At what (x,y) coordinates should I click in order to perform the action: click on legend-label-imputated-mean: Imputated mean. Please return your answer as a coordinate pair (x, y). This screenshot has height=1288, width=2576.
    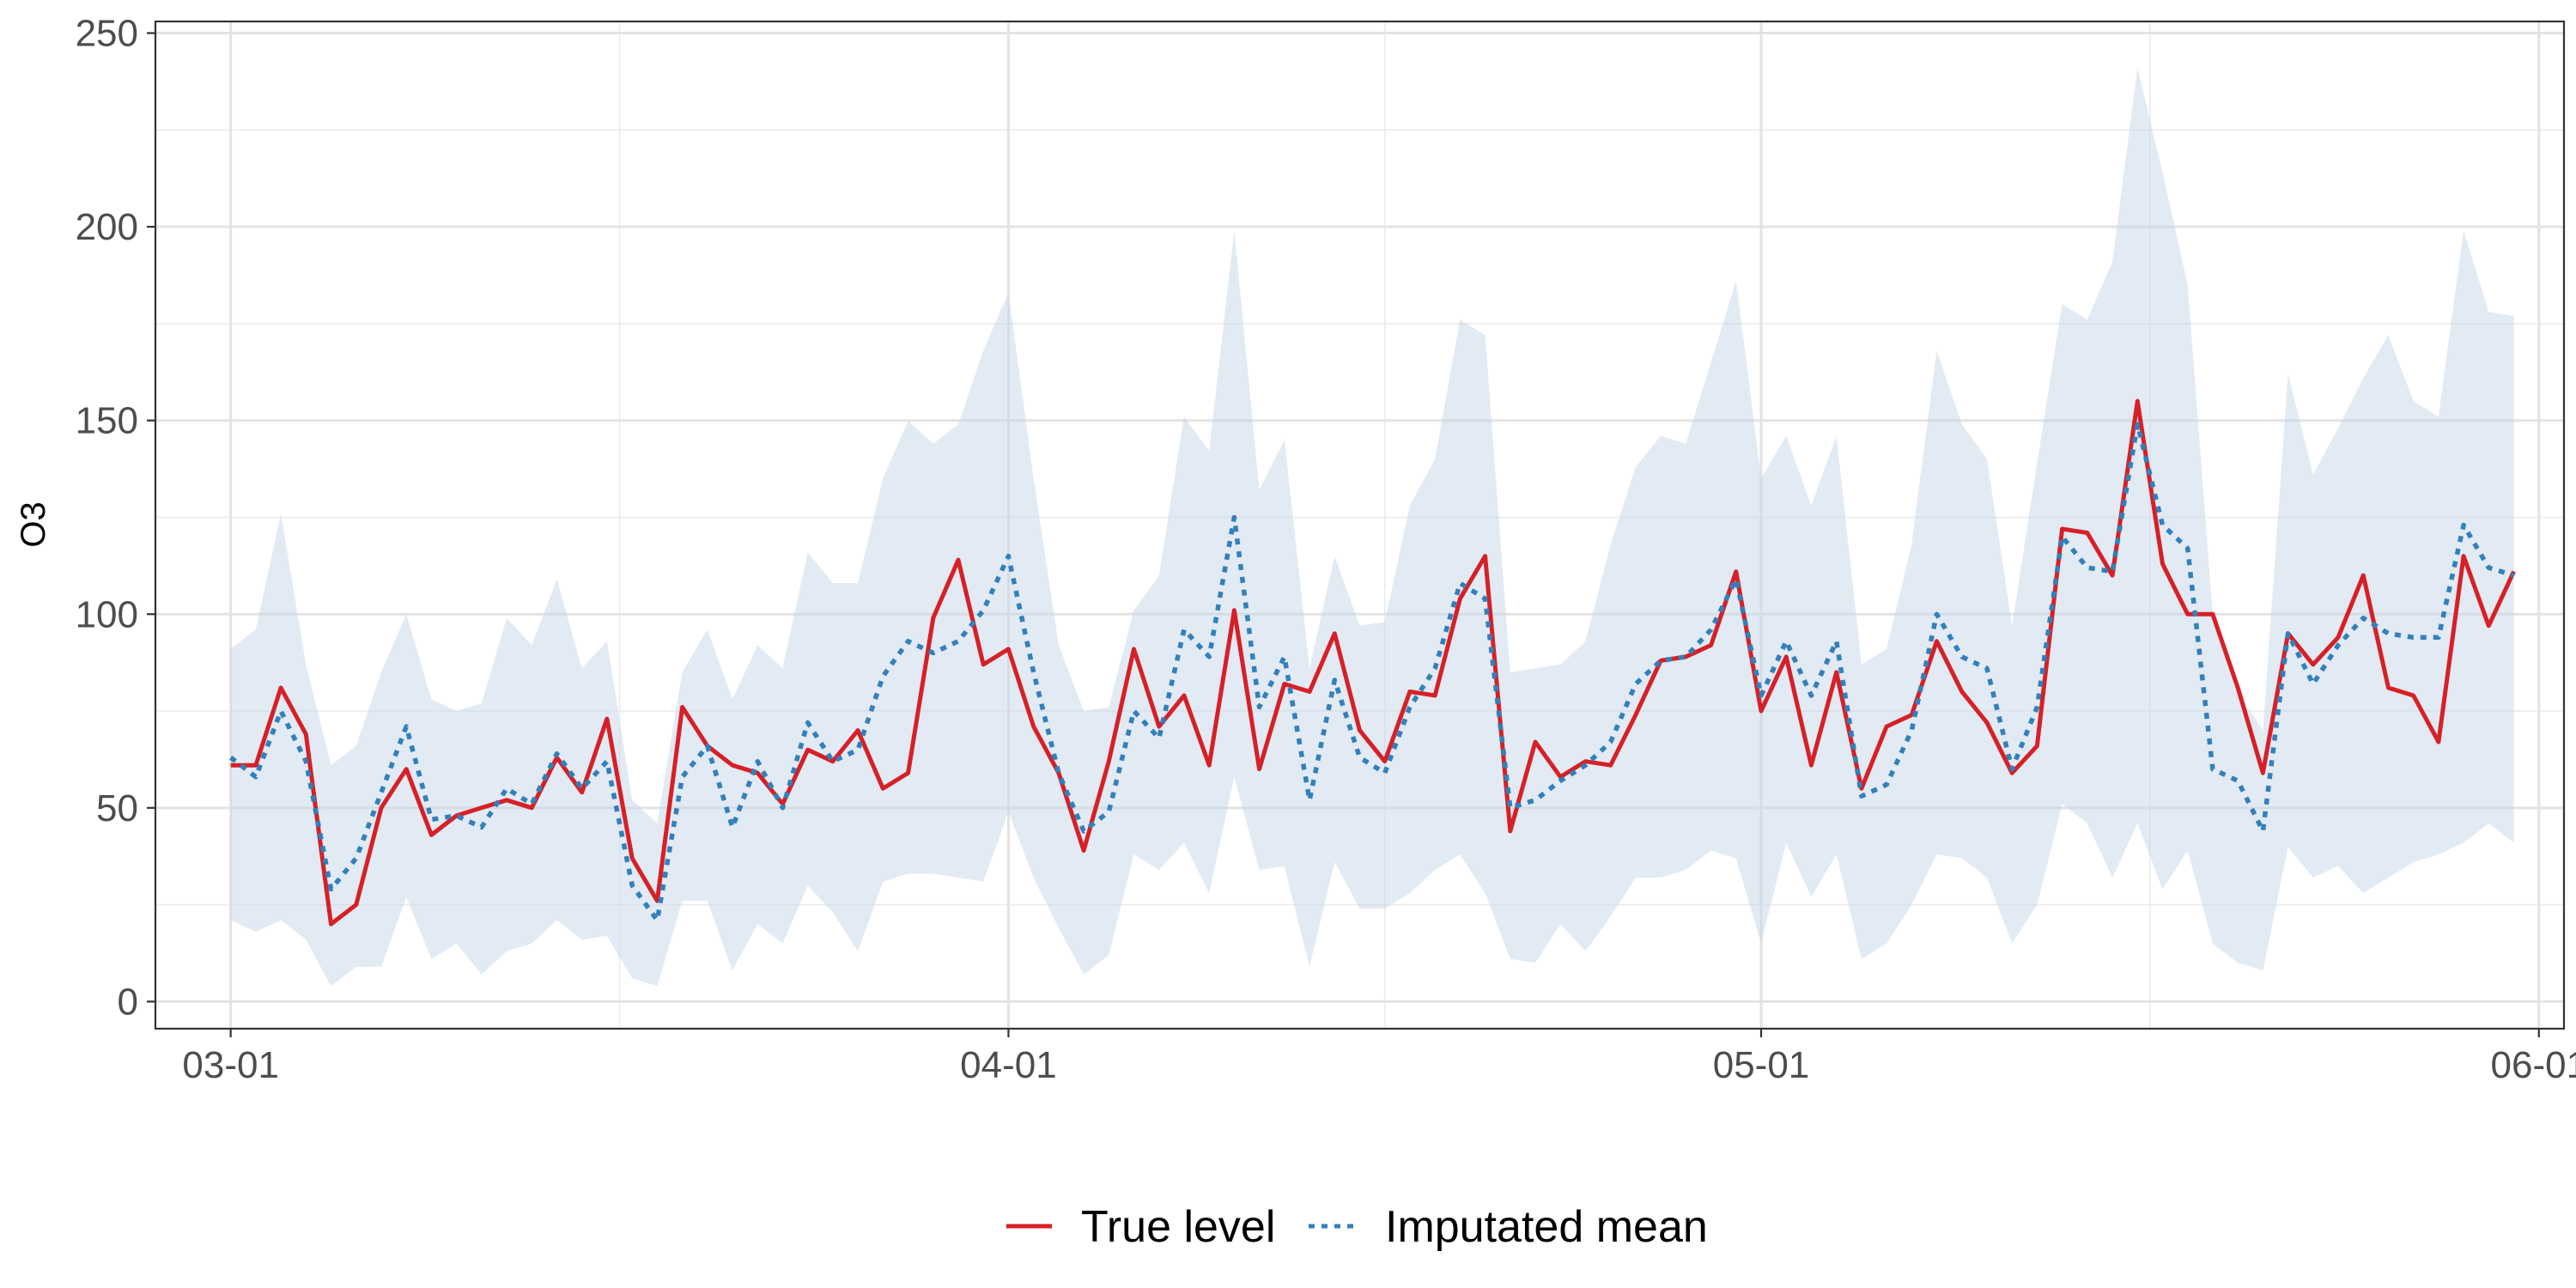
    Looking at the image, I should click on (1546, 1227).